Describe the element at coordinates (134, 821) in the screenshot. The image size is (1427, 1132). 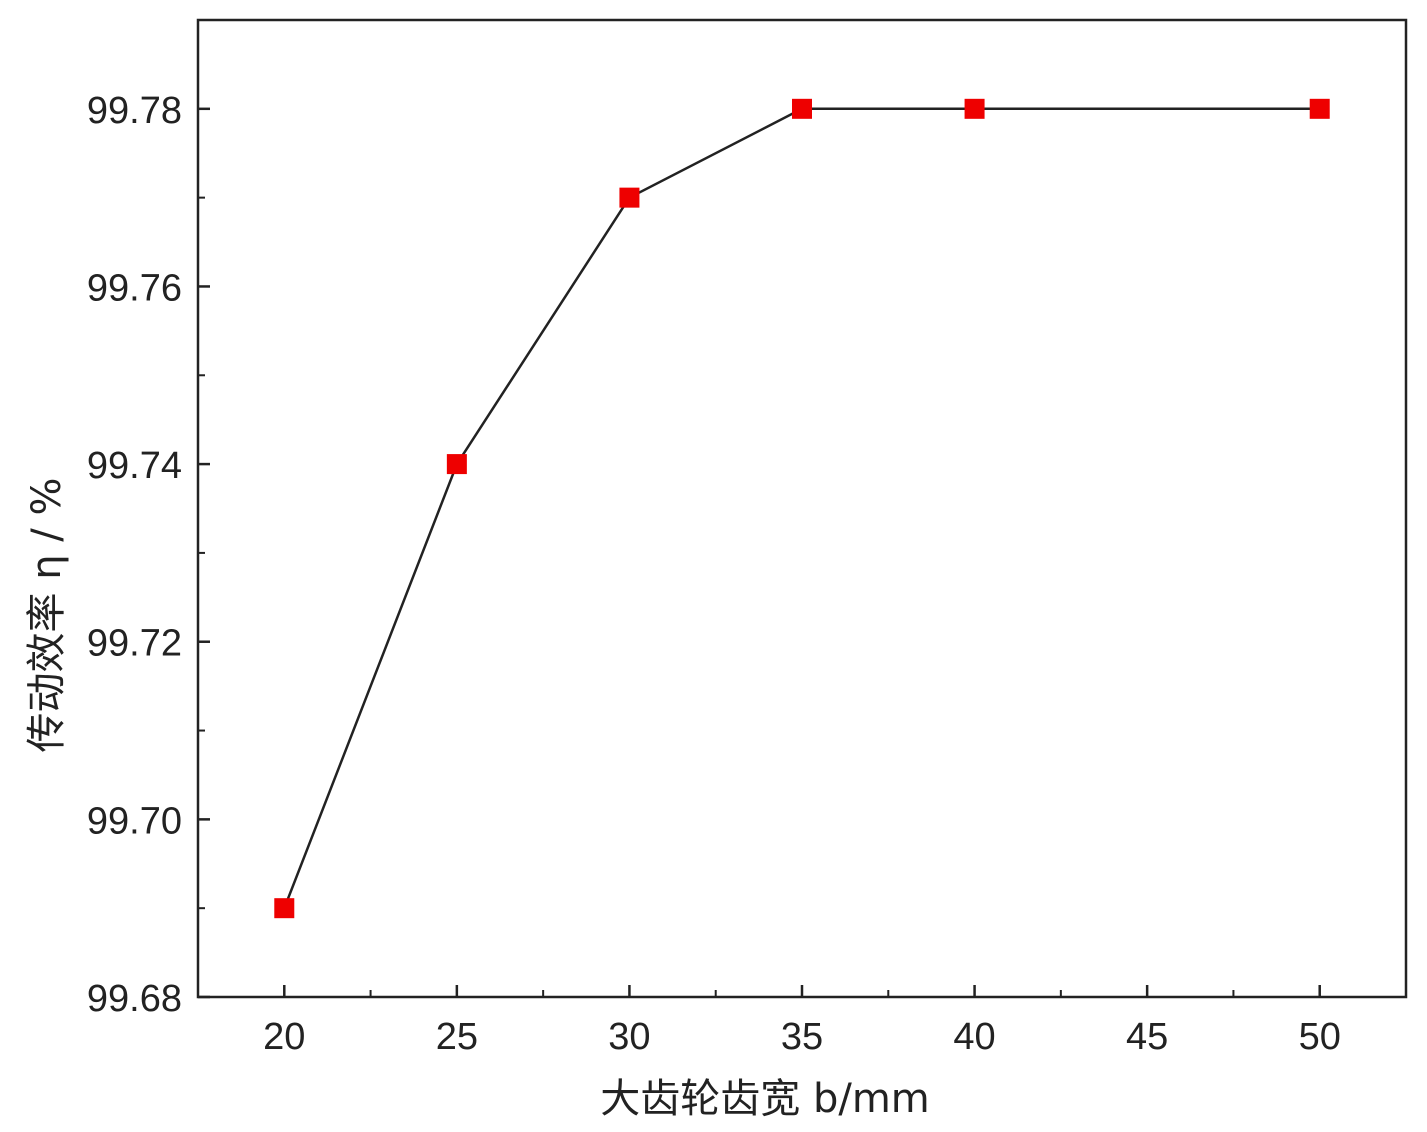
I see `y-tick-label: 99.70` at that location.